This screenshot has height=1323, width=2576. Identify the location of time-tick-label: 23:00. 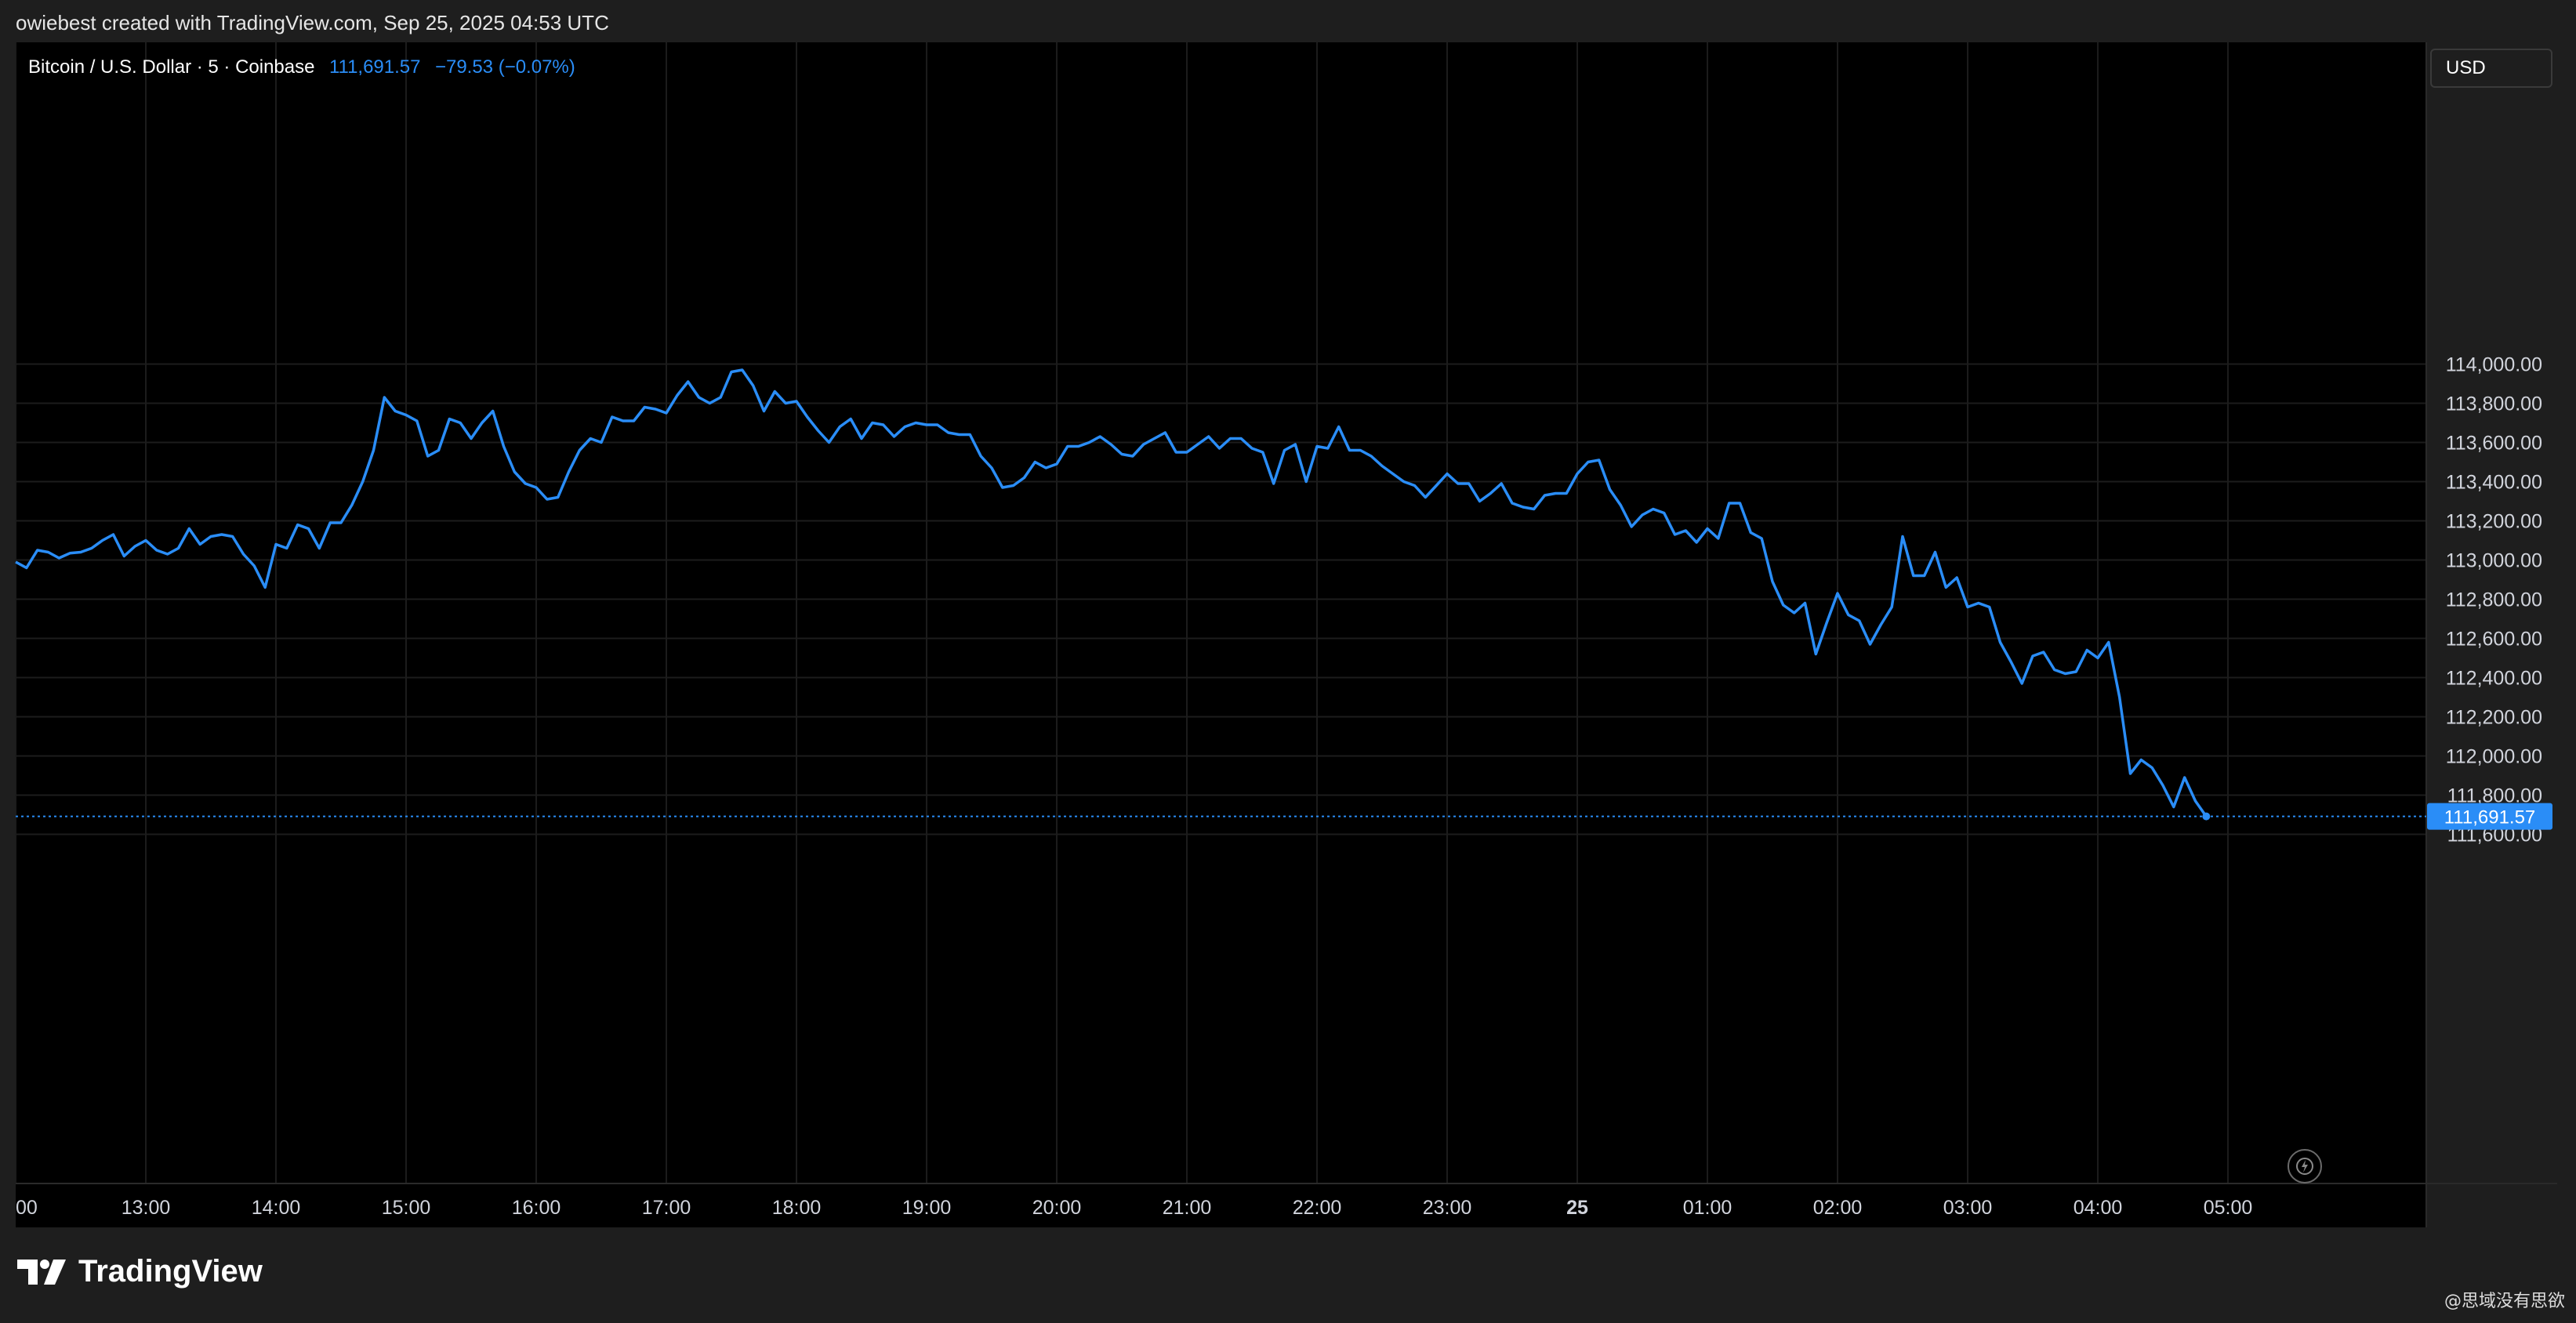
(1448, 1208).